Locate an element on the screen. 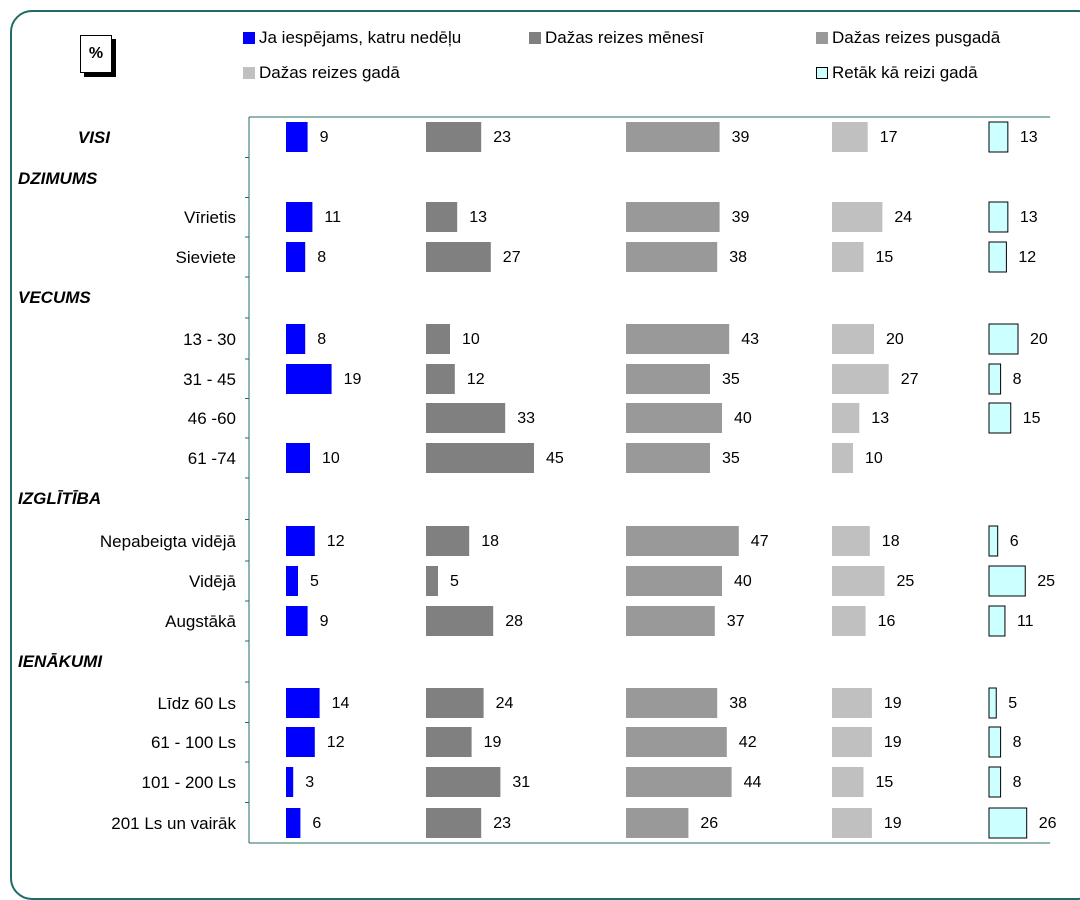 This screenshot has height=900, width=1080. data-label: 23 is located at coordinates (502, 137).